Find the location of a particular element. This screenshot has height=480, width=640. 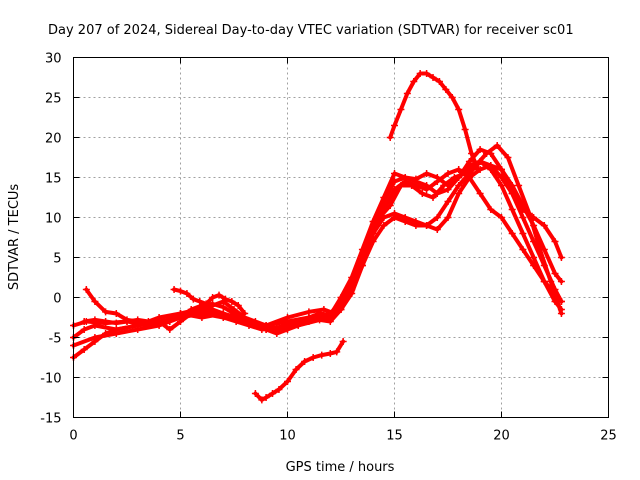

y-tick-label: -10 is located at coordinates (50, 379).